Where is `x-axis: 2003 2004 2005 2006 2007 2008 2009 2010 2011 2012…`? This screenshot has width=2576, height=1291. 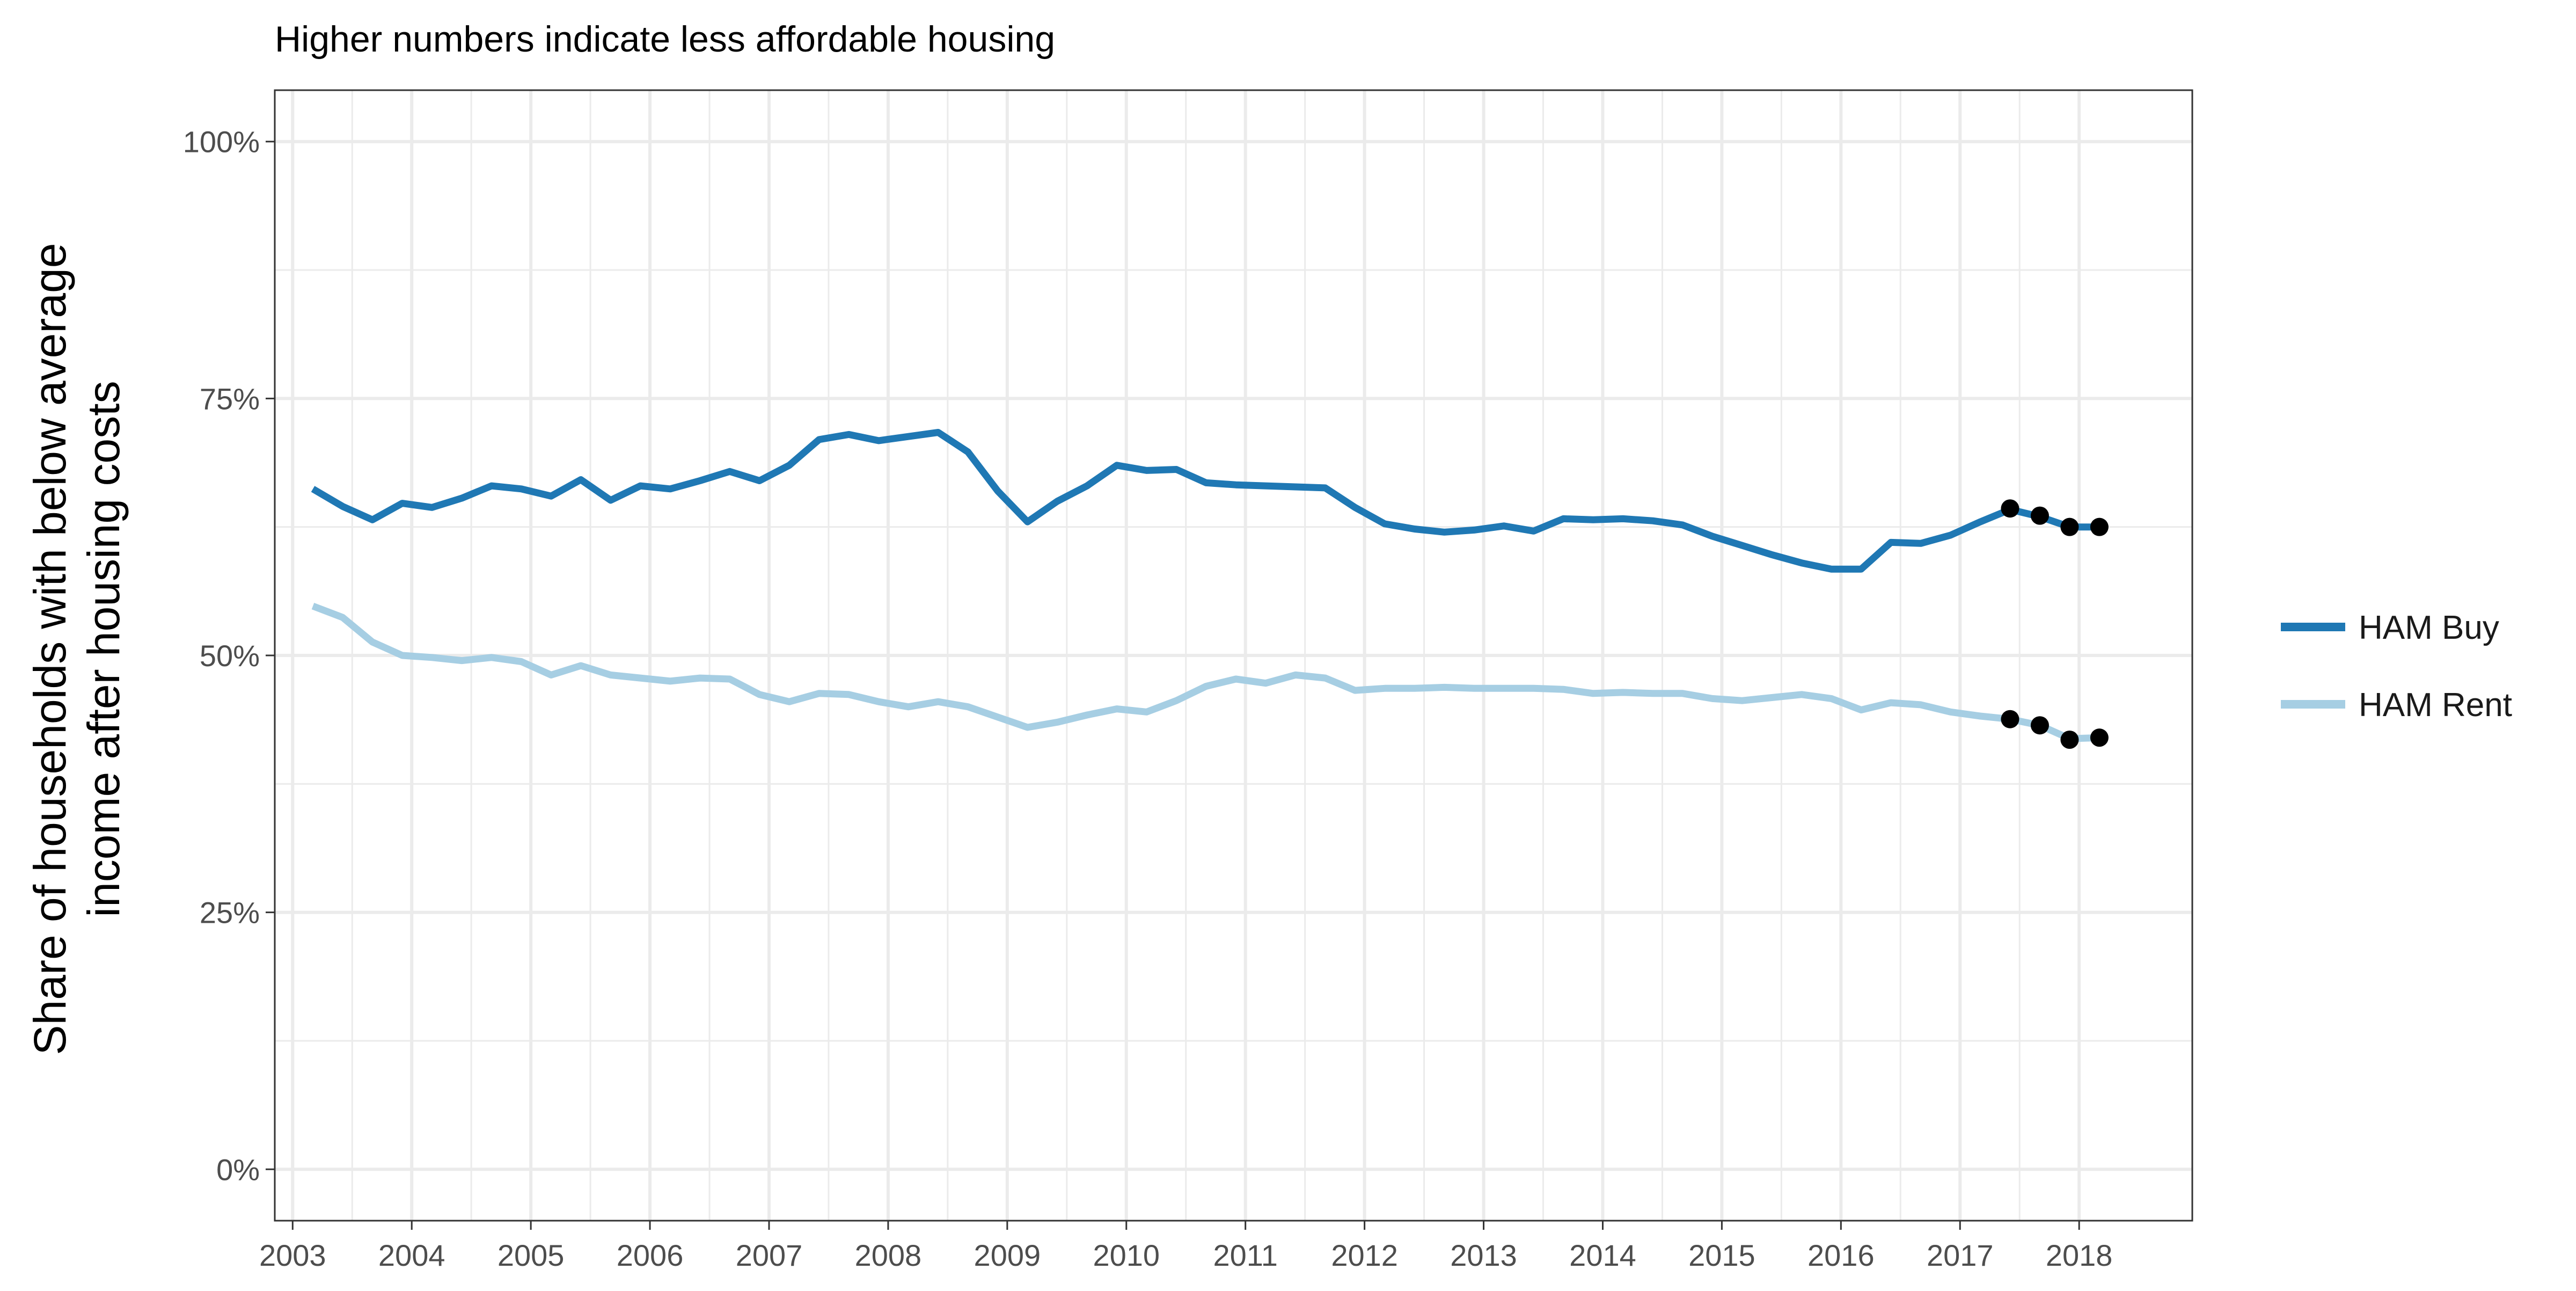
x-axis: 2003 2004 2005 2006 2007 2008 2009 2010 2011 2012… is located at coordinates (1185, 1246).